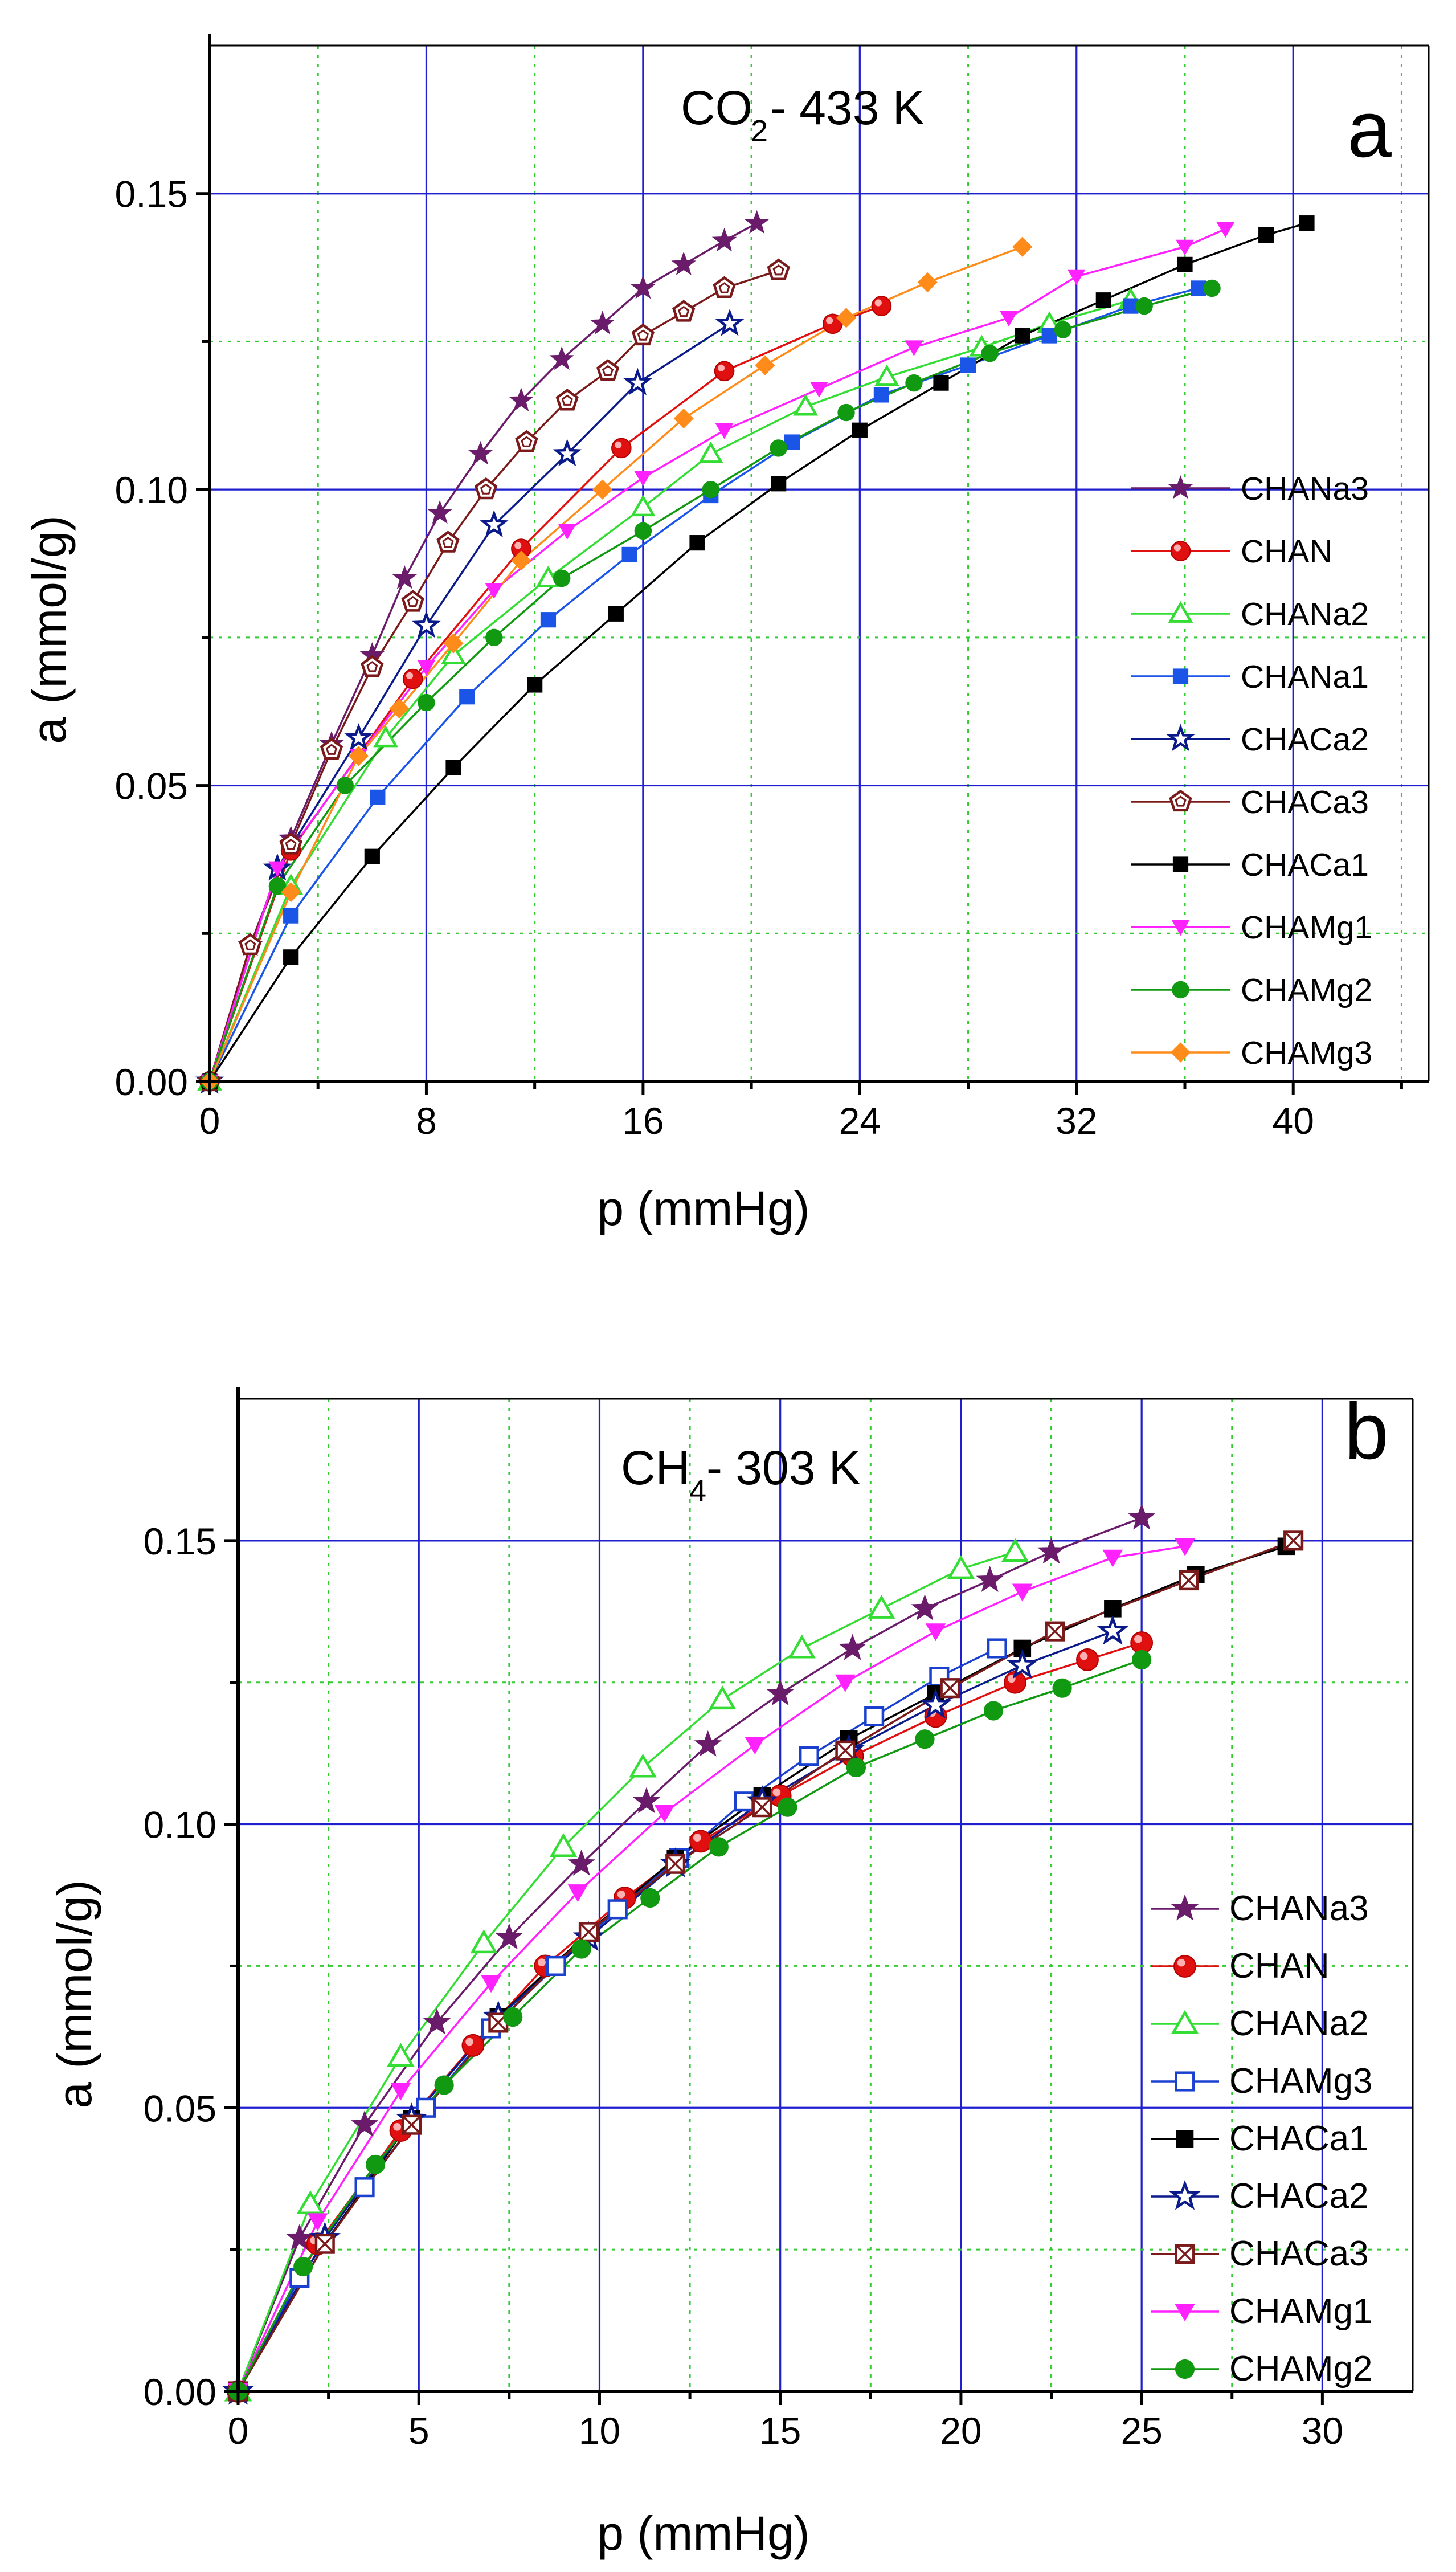  What do you see at coordinates (151, 1082) in the screenshot?
I see `panel-a-y-tick-label: 0.00` at bounding box center [151, 1082].